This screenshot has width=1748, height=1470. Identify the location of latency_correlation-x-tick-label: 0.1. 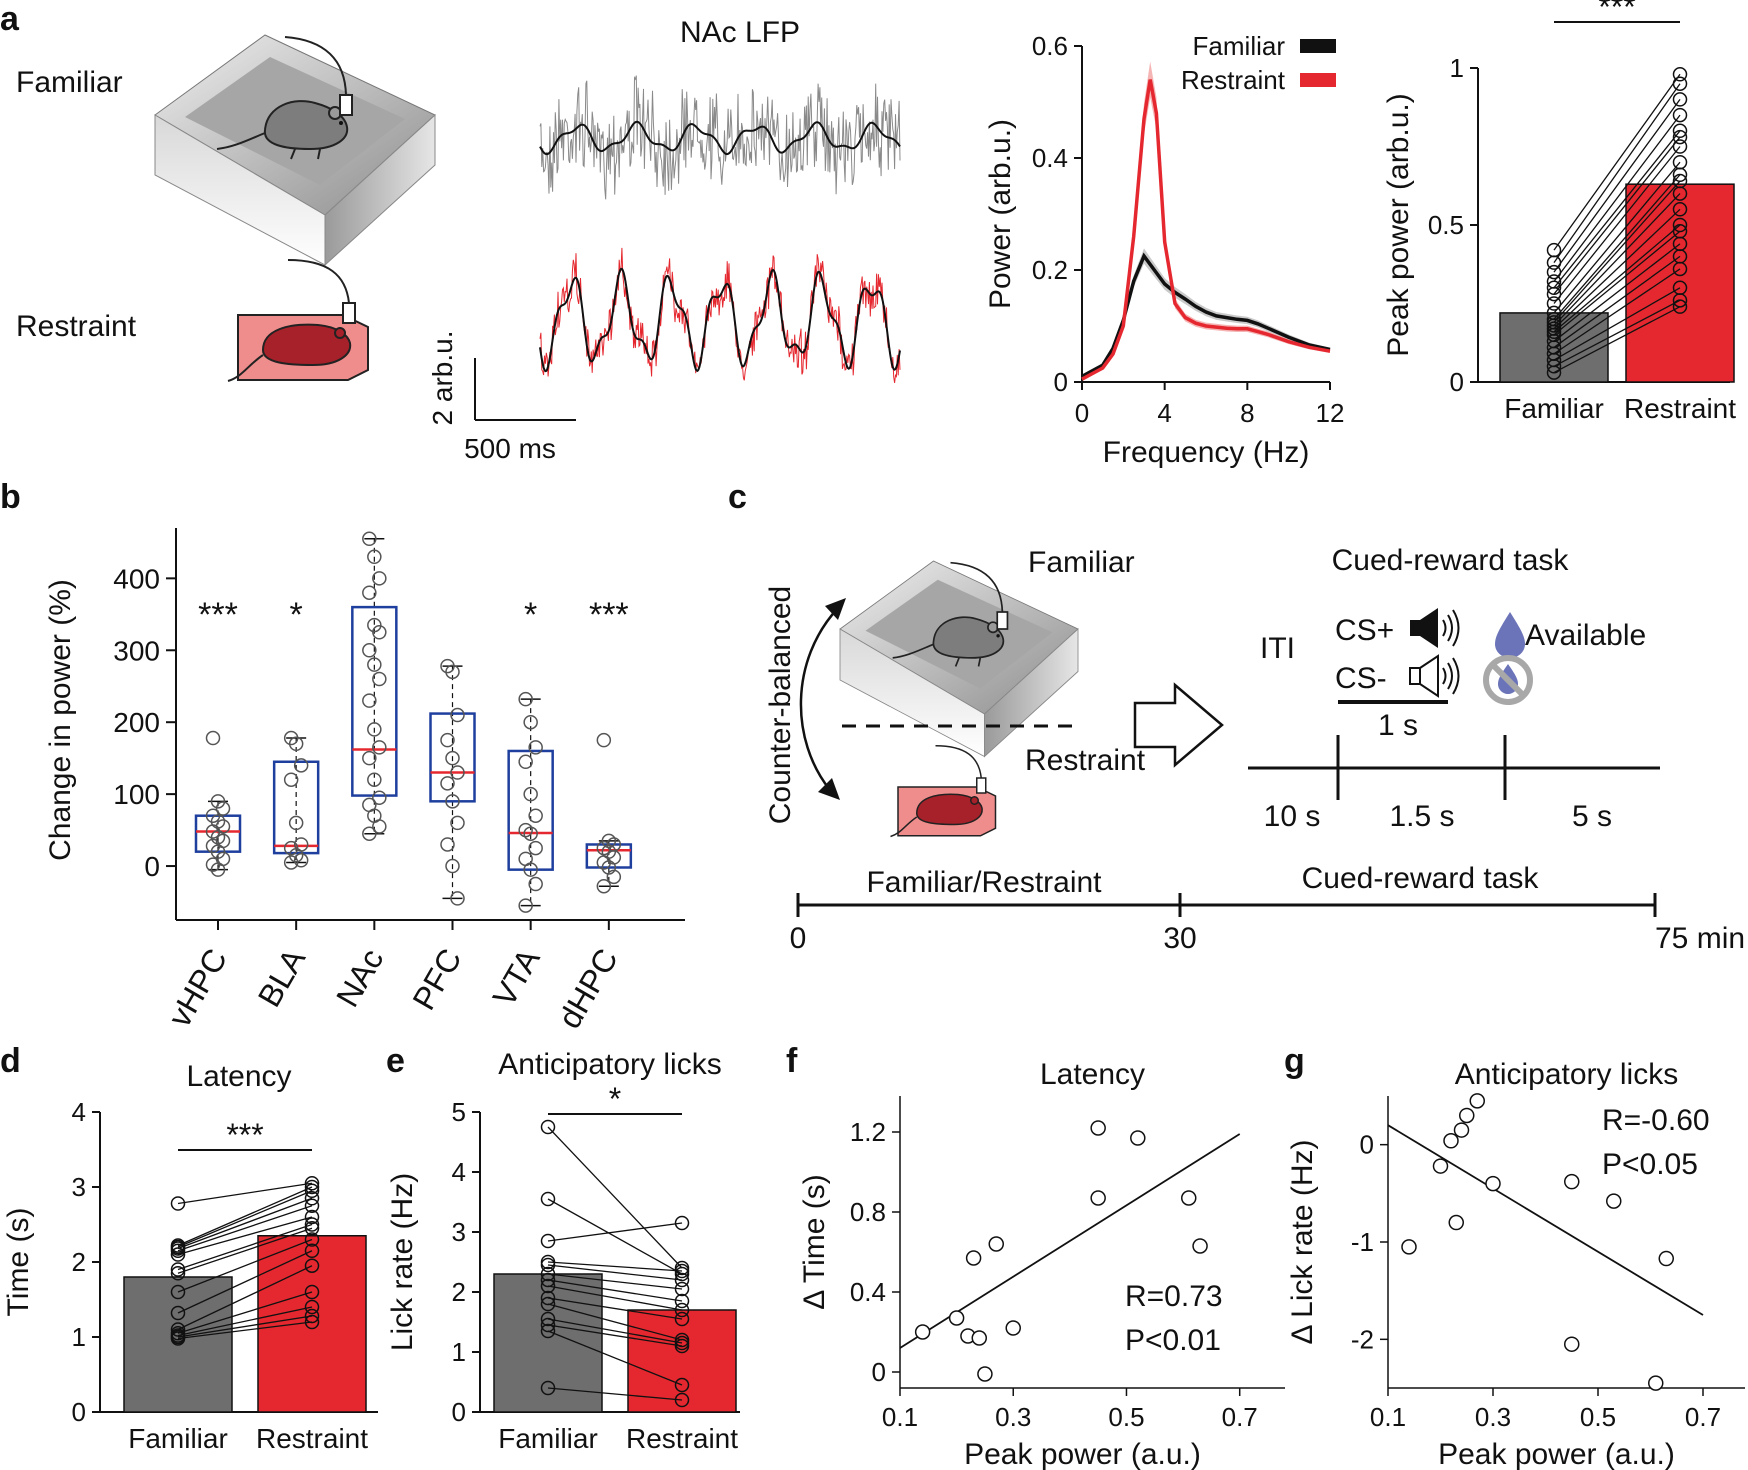
(900, 1417).